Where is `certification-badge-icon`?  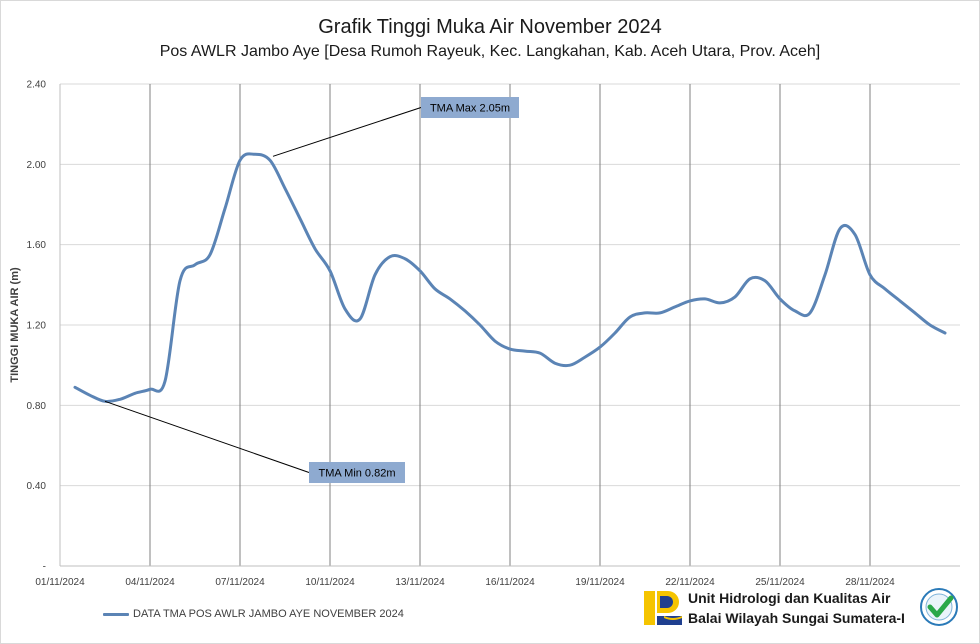
certification-badge-icon is located at coordinates (939, 607).